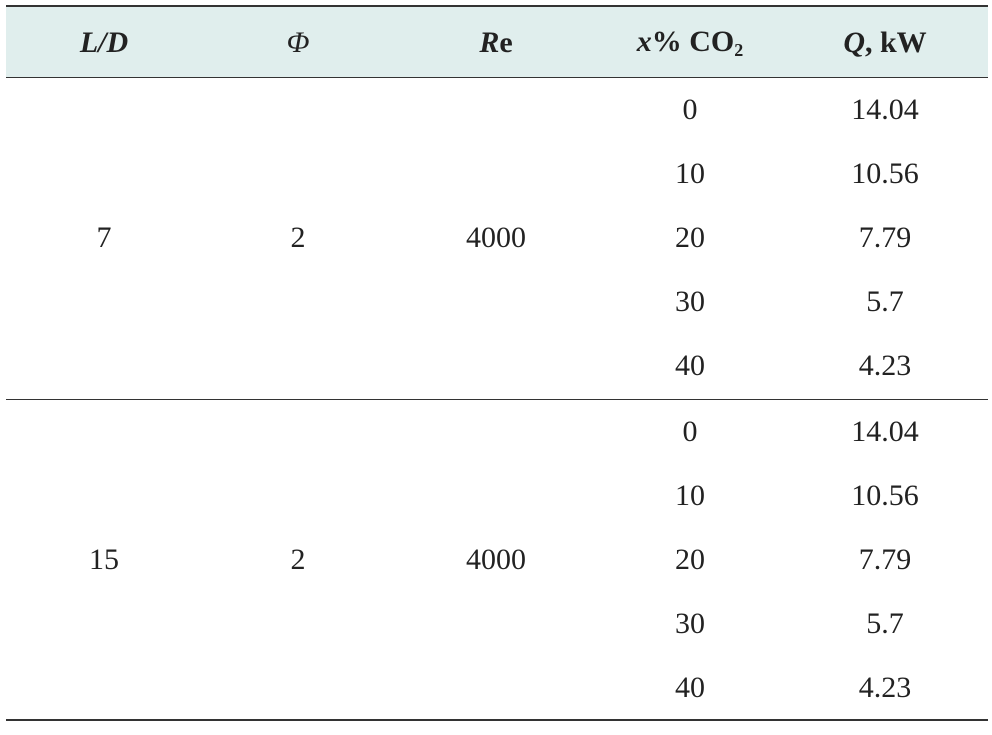 The height and width of the screenshot is (735, 992). What do you see at coordinates (497, 399) in the screenshot?
I see `group-rule` at bounding box center [497, 399].